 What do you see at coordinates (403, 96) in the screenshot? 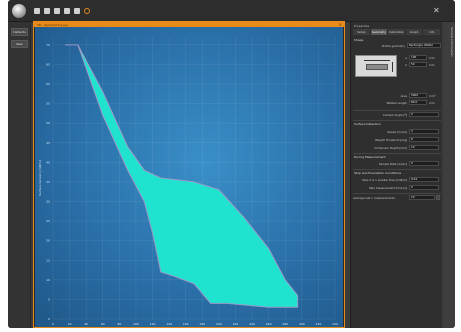
I see `area-label: Area` at bounding box center [403, 96].